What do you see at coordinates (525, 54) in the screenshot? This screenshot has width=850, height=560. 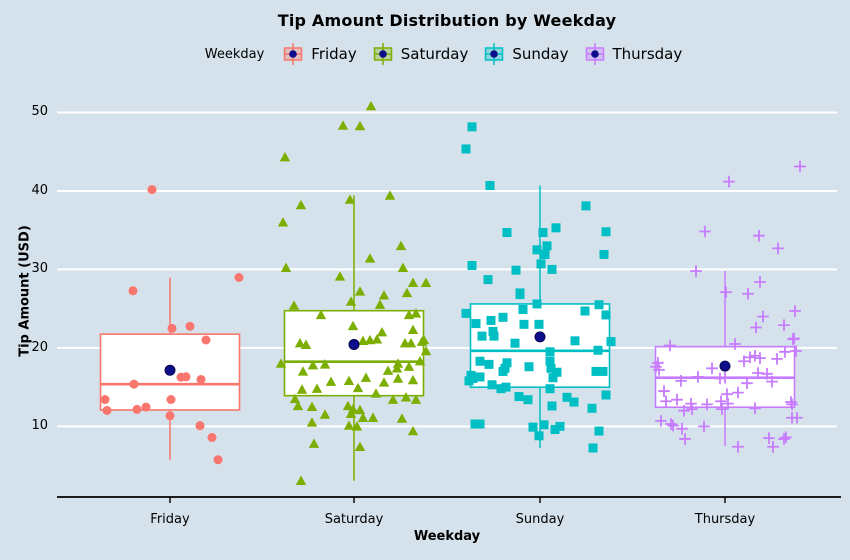 I see `legend-item-sunday: Sunday` at bounding box center [525, 54].